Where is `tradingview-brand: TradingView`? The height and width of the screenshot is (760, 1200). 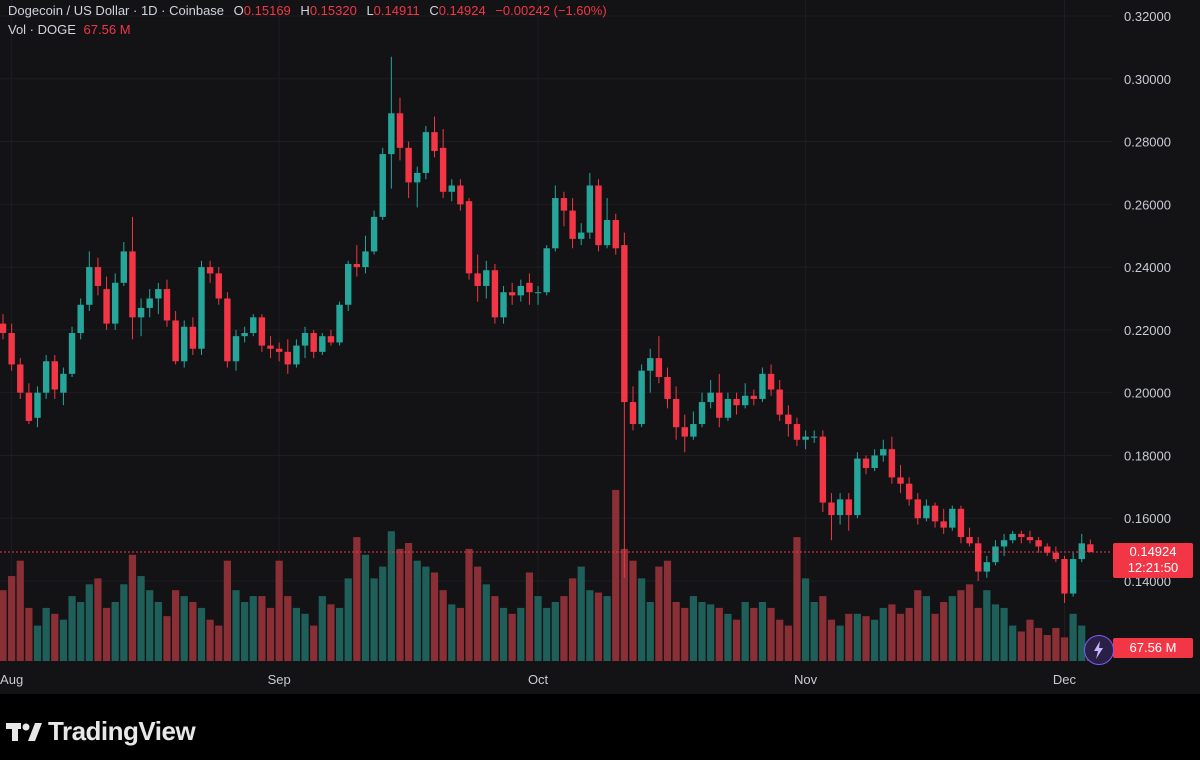 tradingview-brand: TradingView is located at coordinates (101, 731).